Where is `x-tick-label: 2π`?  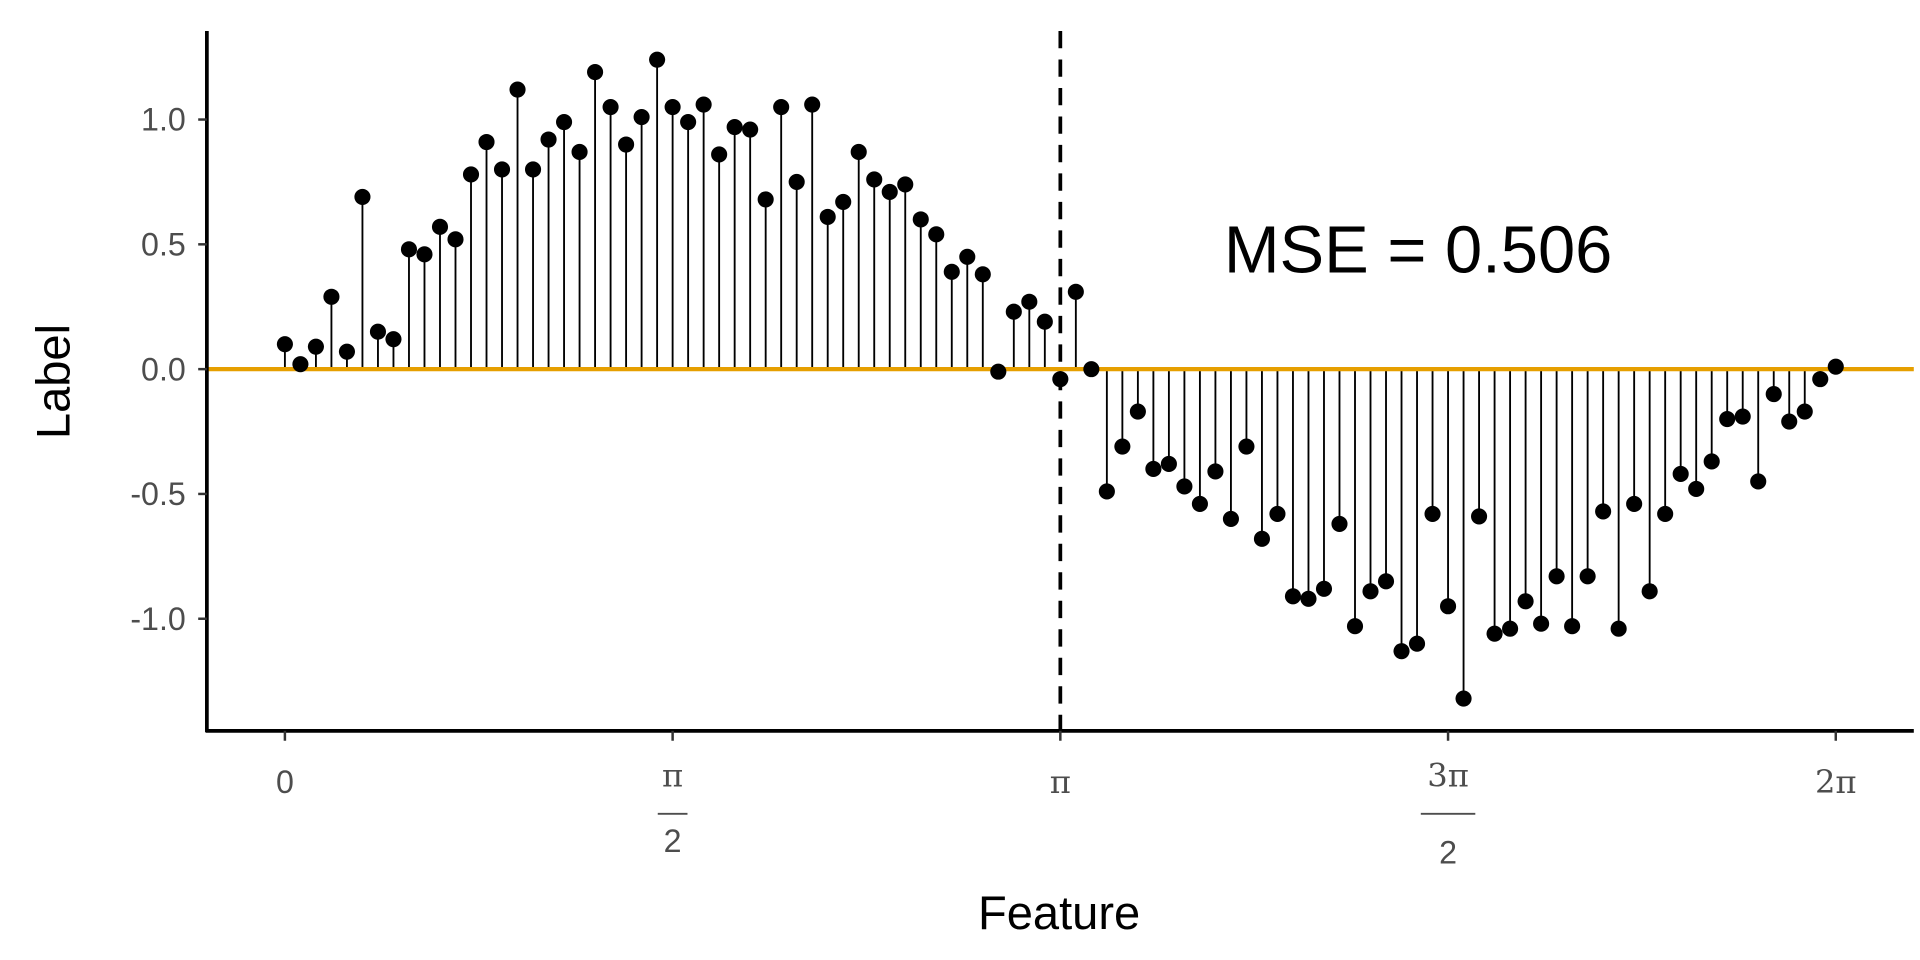 x-tick-label: 2π is located at coordinates (1836, 782).